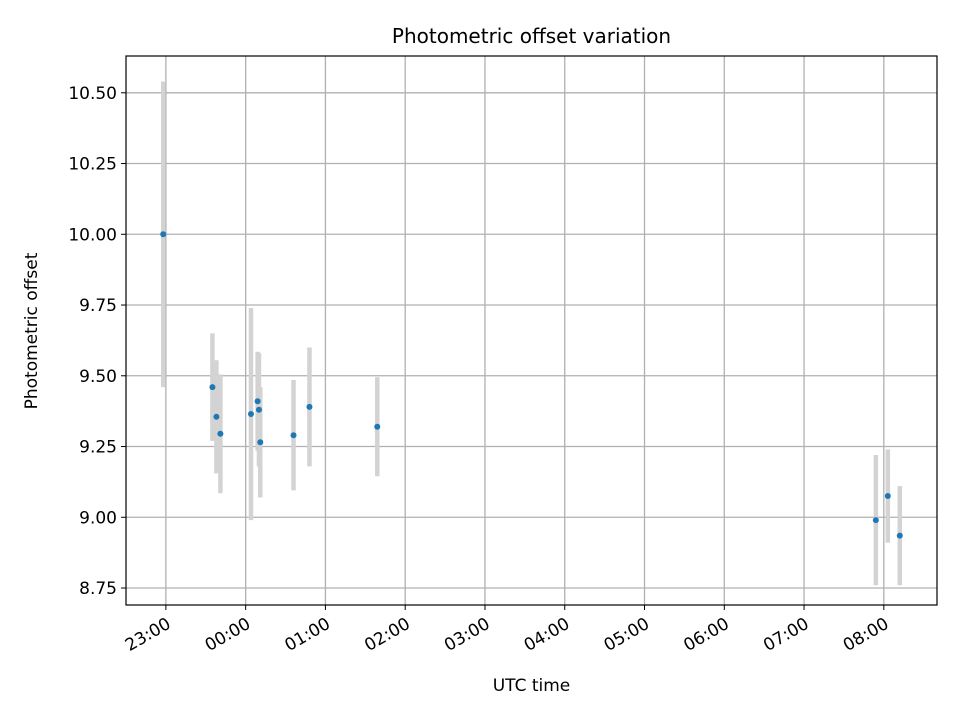 This screenshot has height=720, width=960. What do you see at coordinates (92, 165) in the screenshot?
I see `y-tick-label: 10.25` at bounding box center [92, 165].